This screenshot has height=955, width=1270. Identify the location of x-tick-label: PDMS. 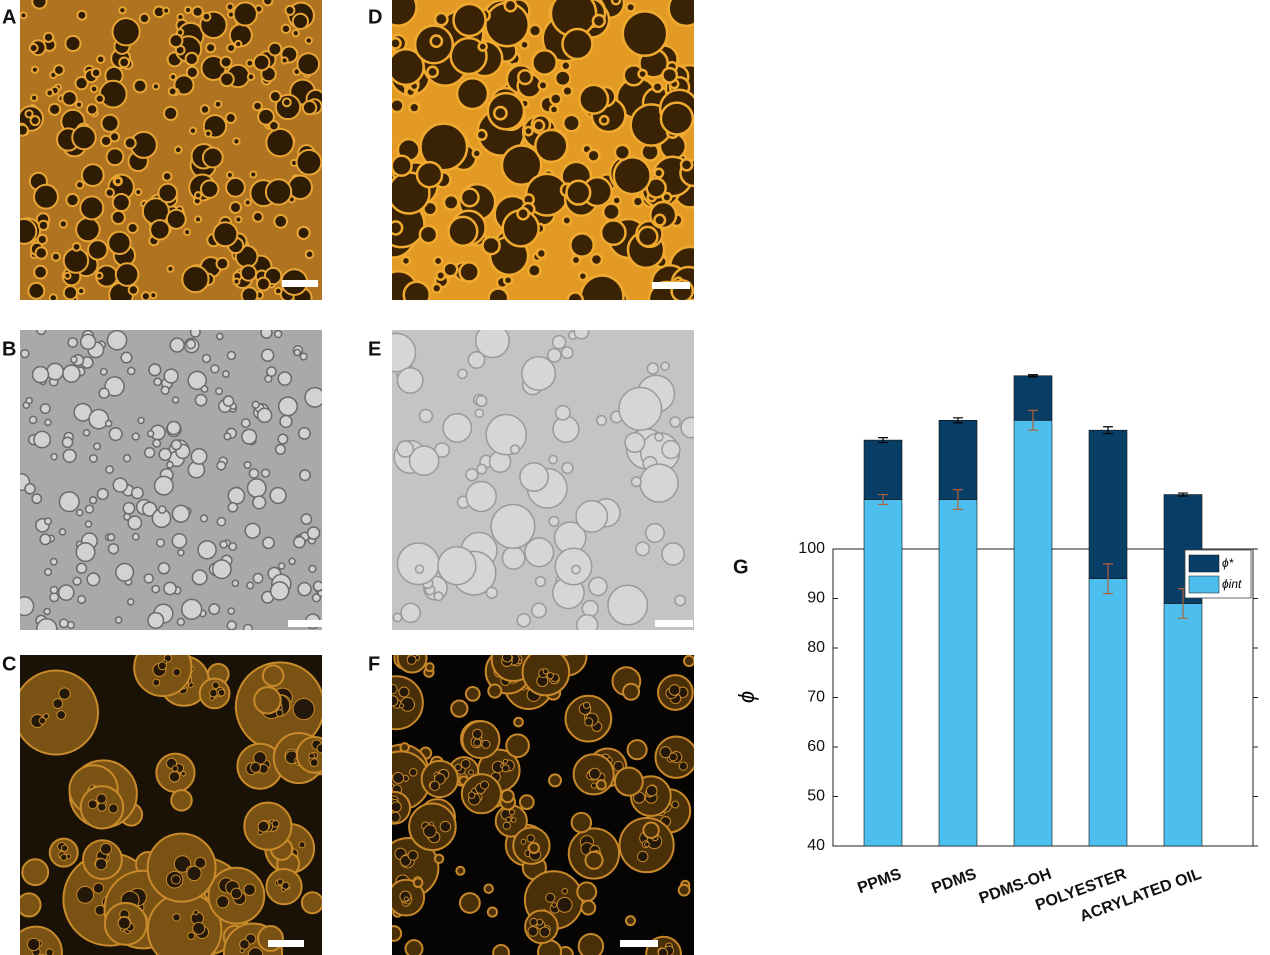
(955, 882).